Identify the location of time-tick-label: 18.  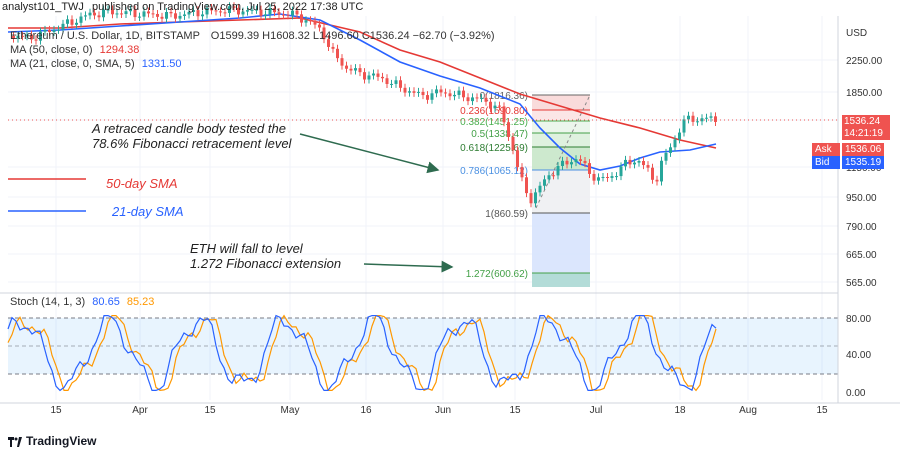
(680, 410).